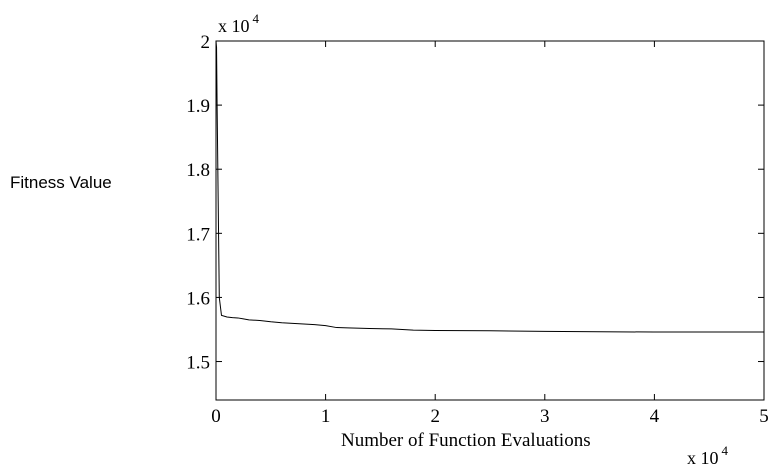  Describe the element at coordinates (239, 23) in the screenshot. I see `y-multiplier: x 10 4` at that location.